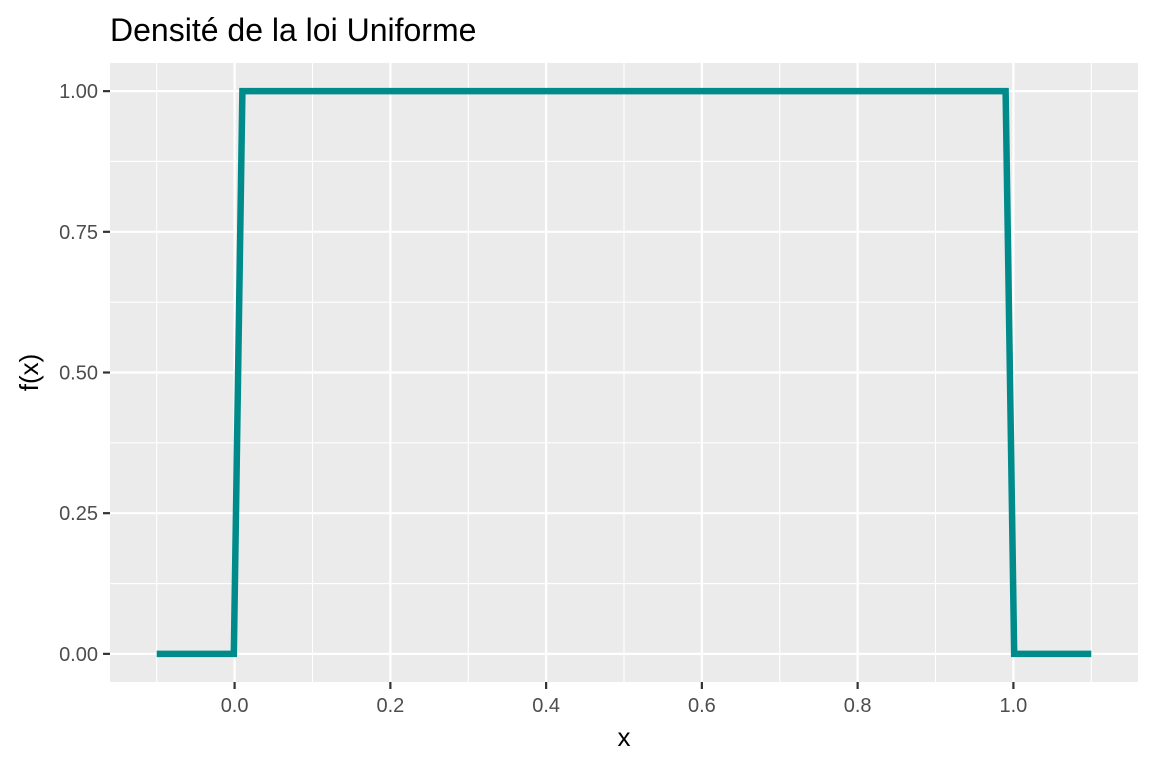 The height and width of the screenshot is (768, 1152). Describe the element at coordinates (78, 374) in the screenshot. I see `y-tick-label: 0.50` at that location.